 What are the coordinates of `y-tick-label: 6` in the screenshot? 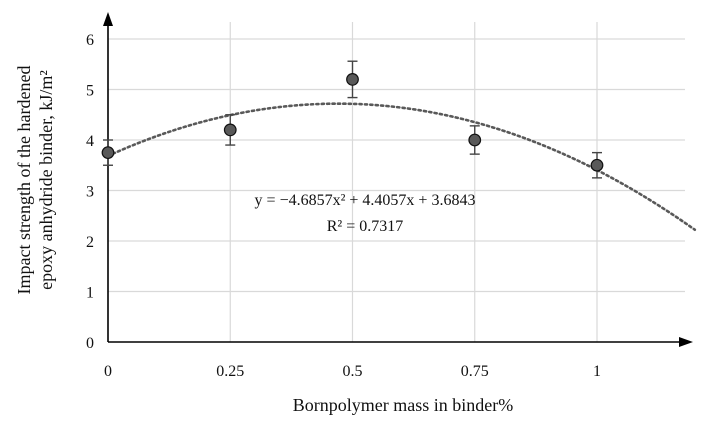 It's located at (90, 40).